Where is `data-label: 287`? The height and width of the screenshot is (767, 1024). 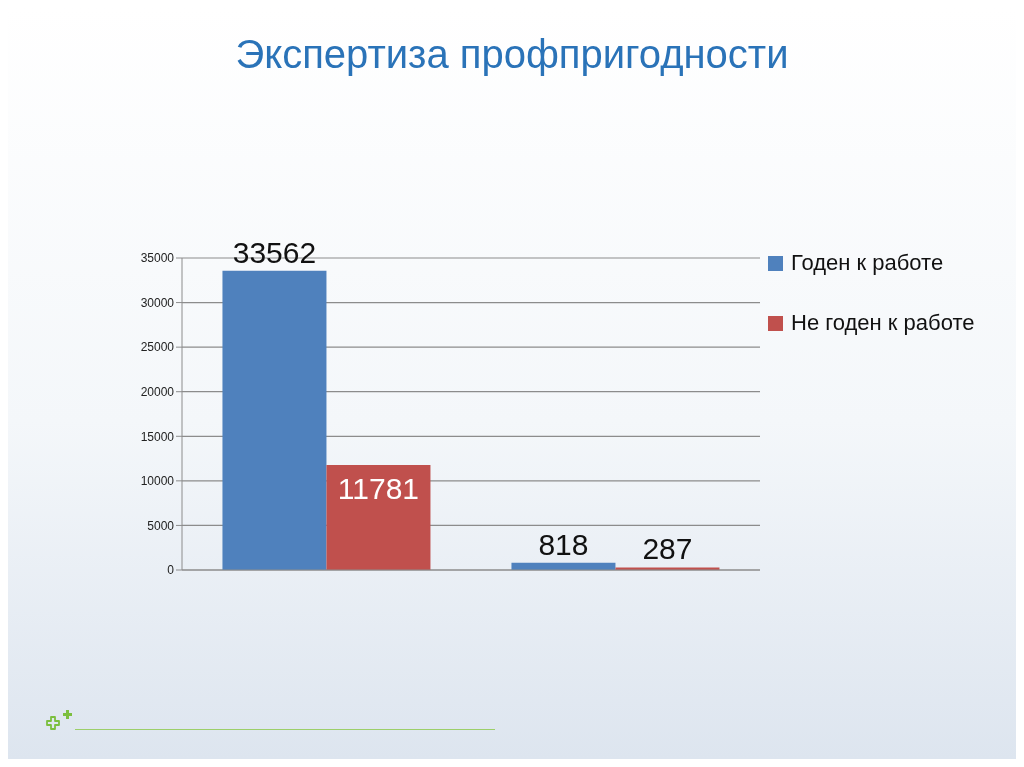
data-label: 287 is located at coordinates (667, 549).